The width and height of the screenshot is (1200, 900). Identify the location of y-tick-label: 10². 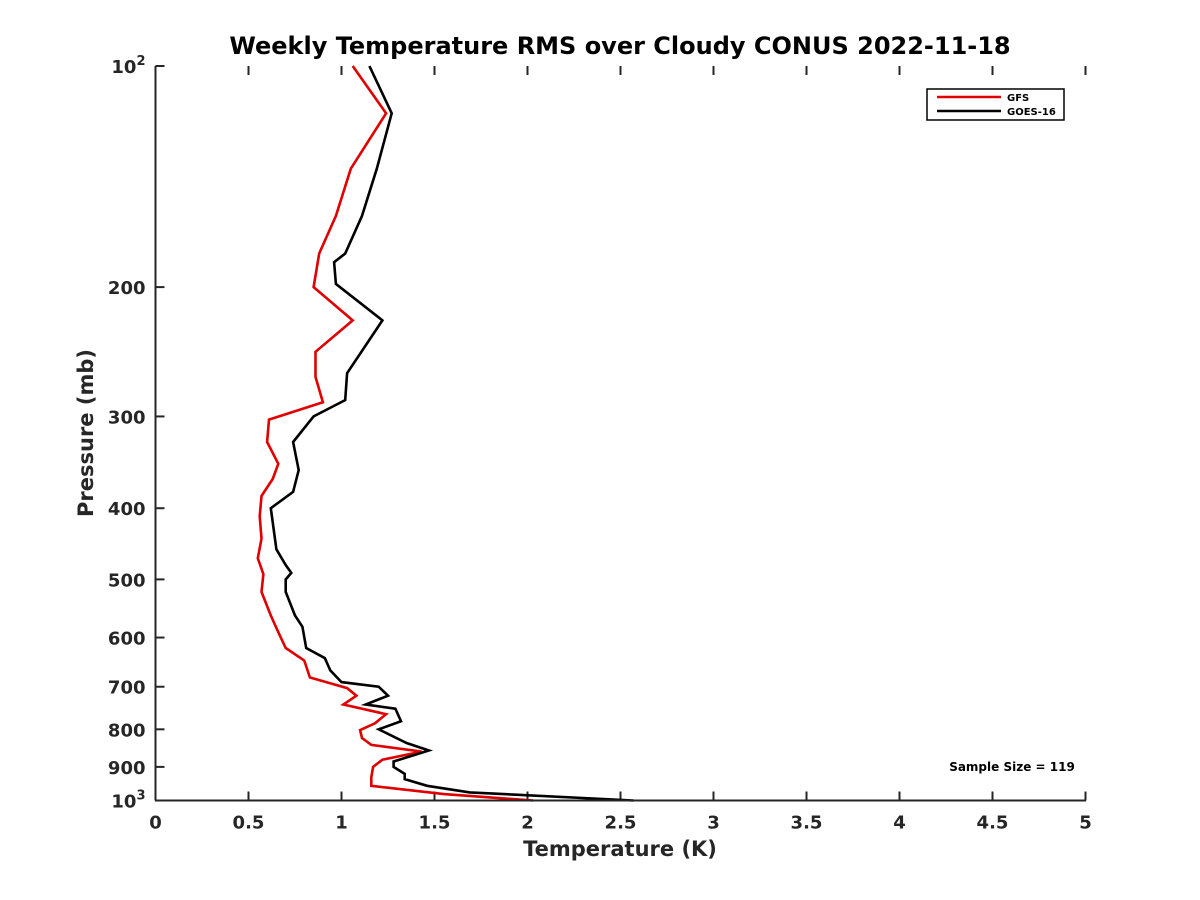
(128, 66).